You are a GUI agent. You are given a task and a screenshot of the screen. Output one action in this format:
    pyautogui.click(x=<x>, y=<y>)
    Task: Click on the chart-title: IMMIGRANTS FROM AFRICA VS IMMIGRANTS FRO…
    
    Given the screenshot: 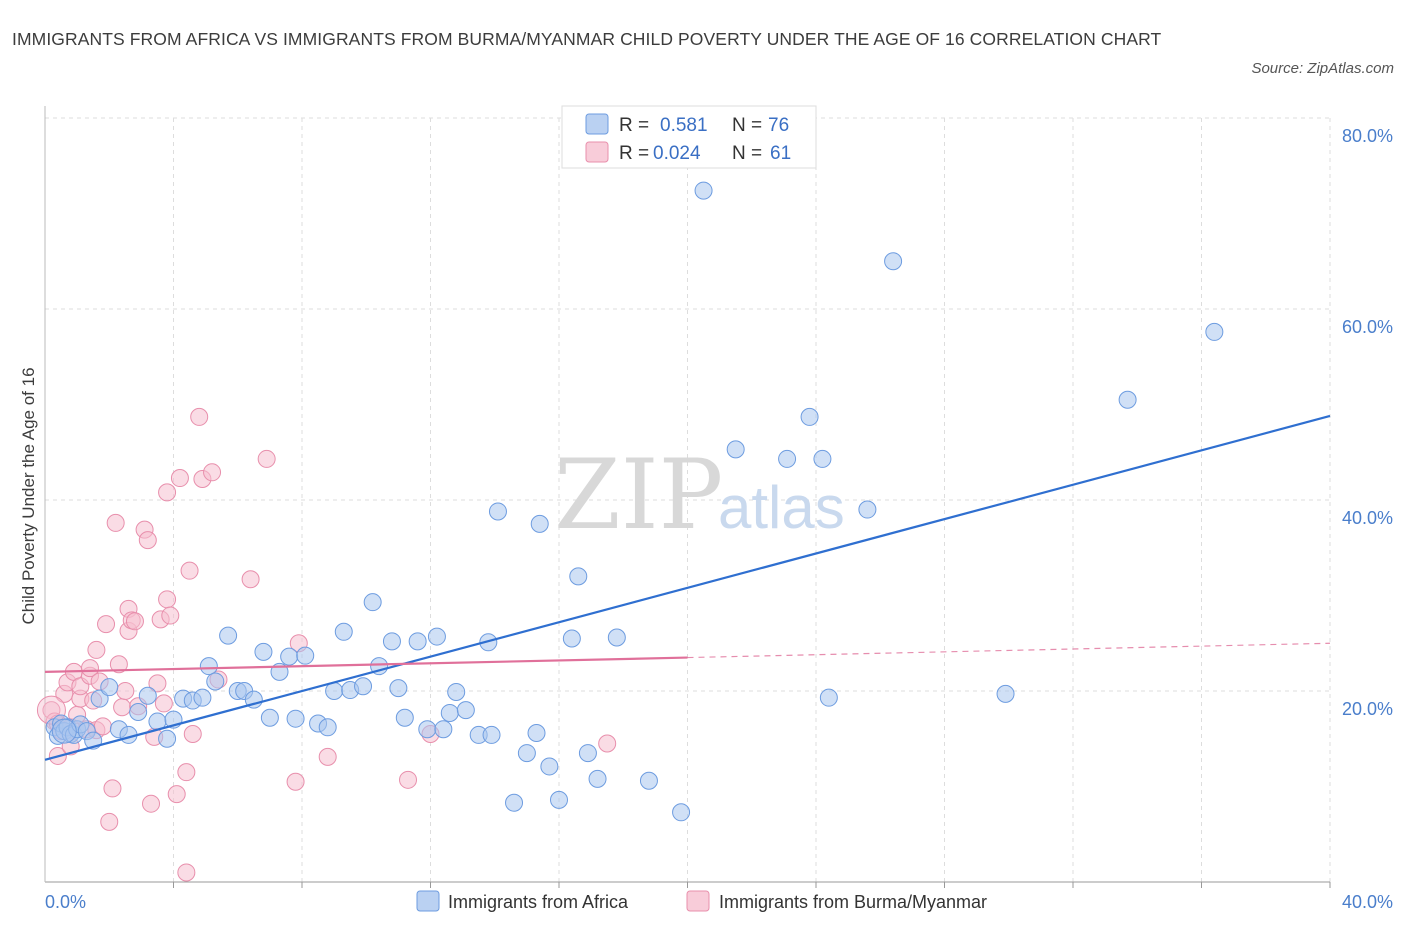 What is the action you would take?
    pyautogui.click(x=587, y=39)
    